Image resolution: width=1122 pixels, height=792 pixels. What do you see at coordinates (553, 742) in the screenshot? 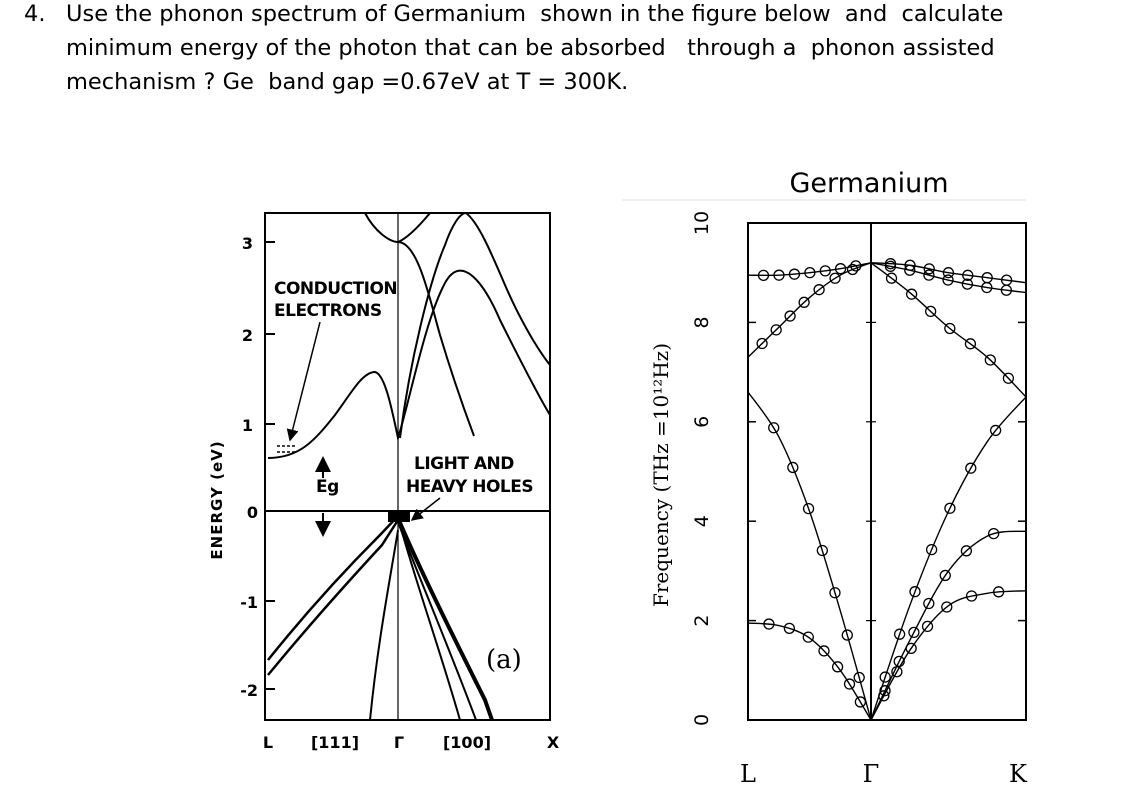
I see `x-tick-label-X: X` at bounding box center [553, 742].